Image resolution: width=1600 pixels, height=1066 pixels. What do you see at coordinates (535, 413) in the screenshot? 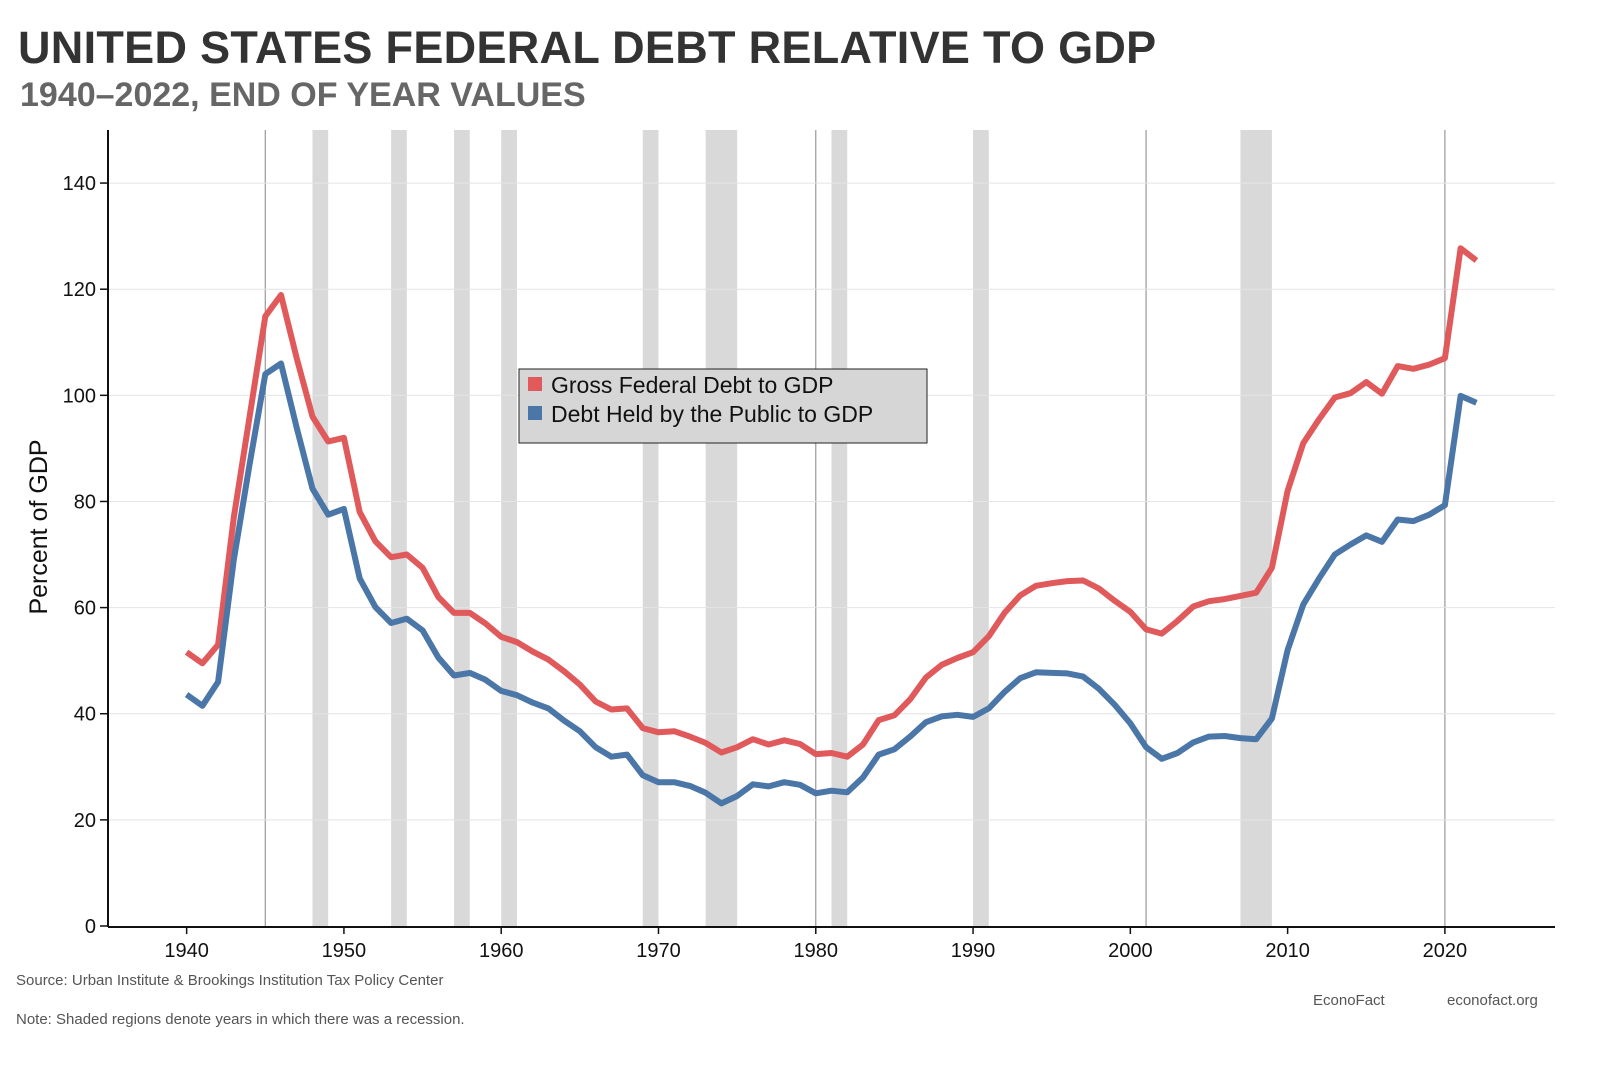
I see `legend-swatch-public` at bounding box center [535, 413].